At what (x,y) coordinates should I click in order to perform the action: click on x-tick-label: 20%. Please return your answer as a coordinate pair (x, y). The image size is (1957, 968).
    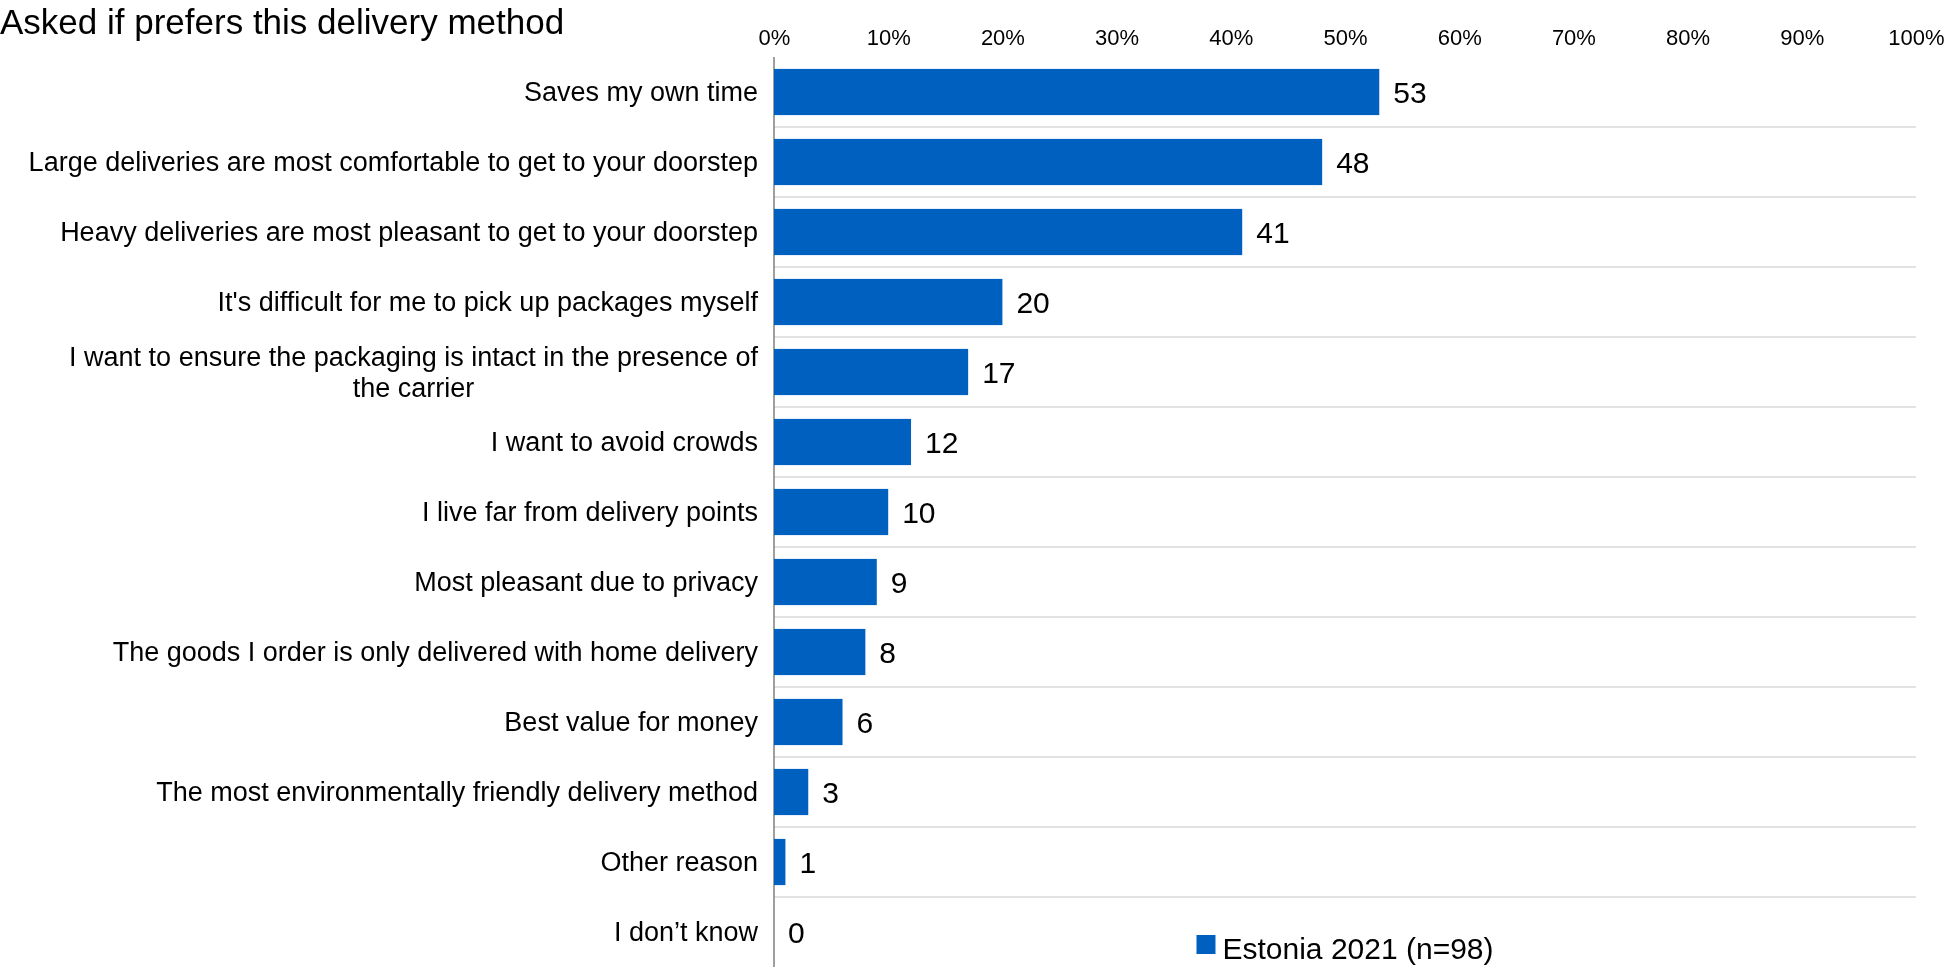
    Looking at the image, I should click on (1002, 37).